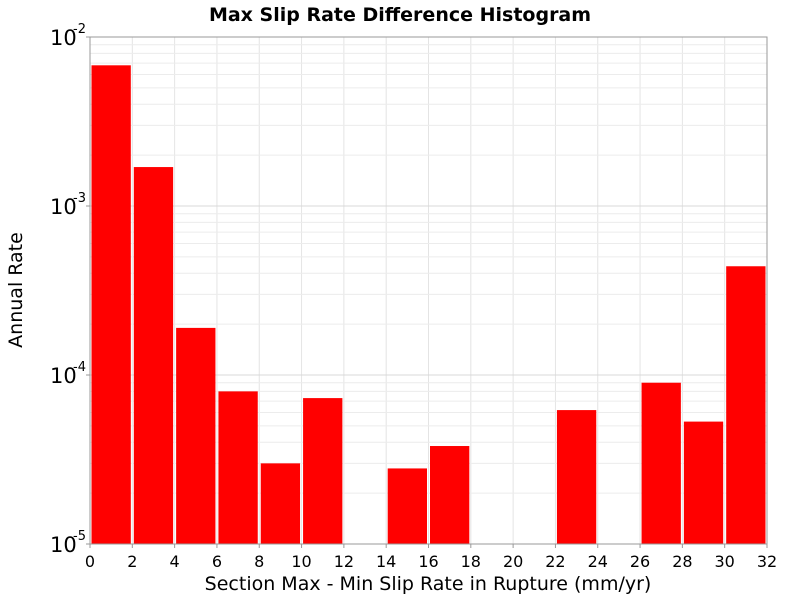  Describe the element at coordinates (79, 536) in the screenshot. I see `y-tick-exponent: -5` at that location.